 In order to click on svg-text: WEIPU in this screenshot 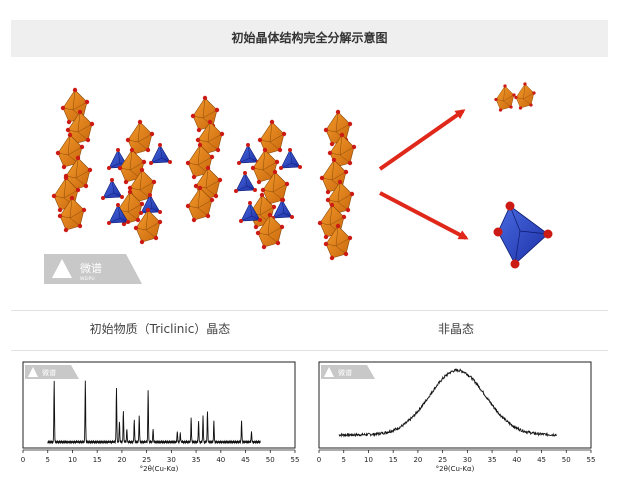, I will do `click(87, 279)`.